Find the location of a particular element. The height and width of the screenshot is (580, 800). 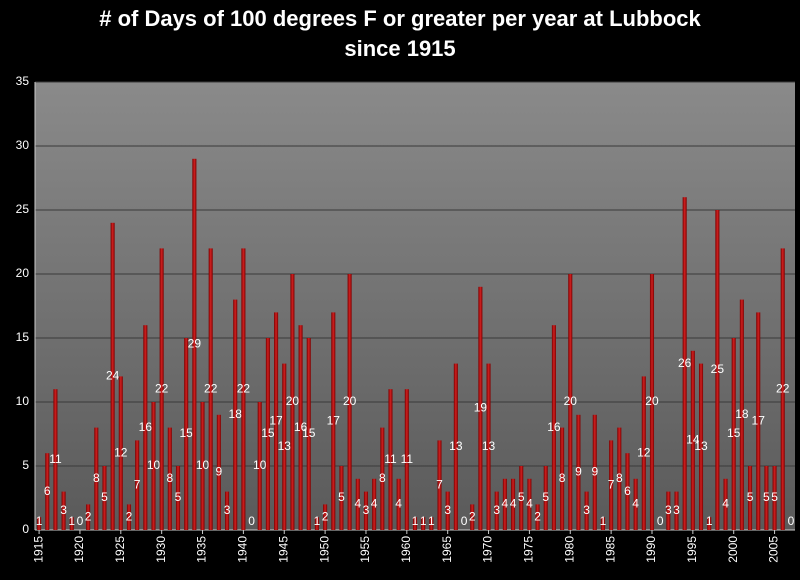

x-tick-label: 1960 is located at coordinates (406, 549).